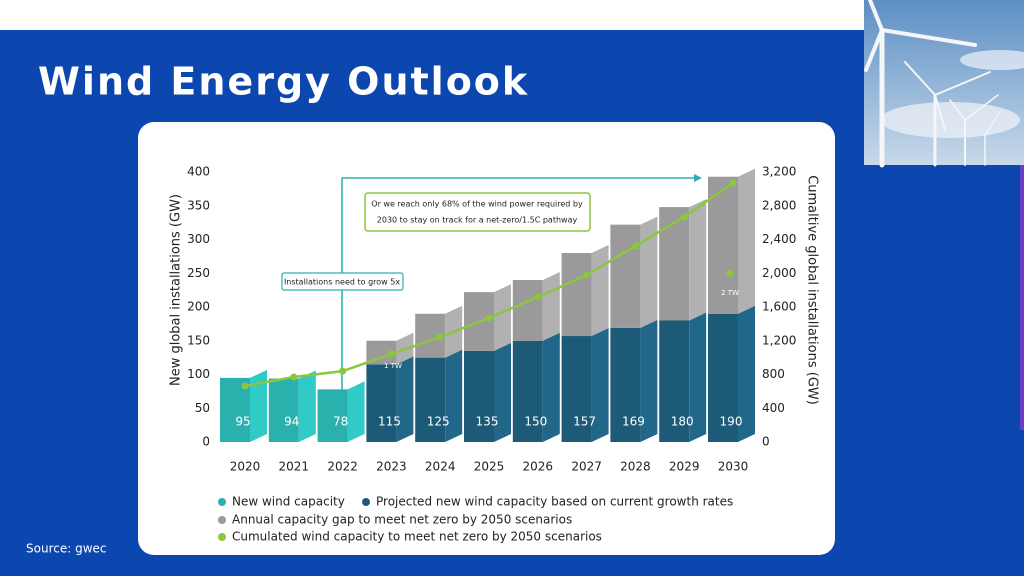  I want to click on y-tick-label: 150, so click(198, 340).